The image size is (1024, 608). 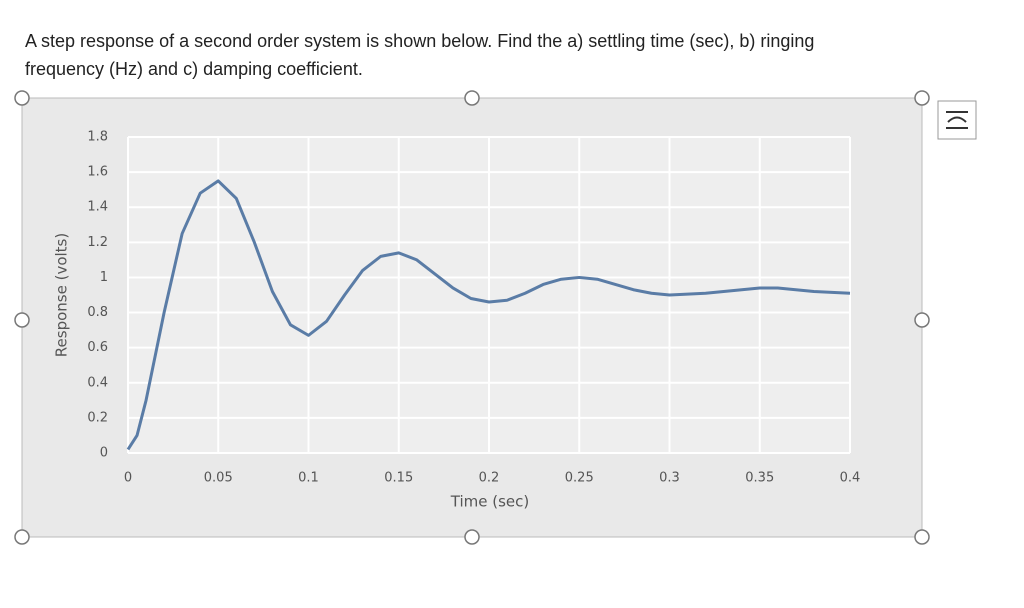 What do you see at coordinates (669, 478) in the screenshot?
I see `x-tick-label: 0.3` at bounding box center [669, 478].